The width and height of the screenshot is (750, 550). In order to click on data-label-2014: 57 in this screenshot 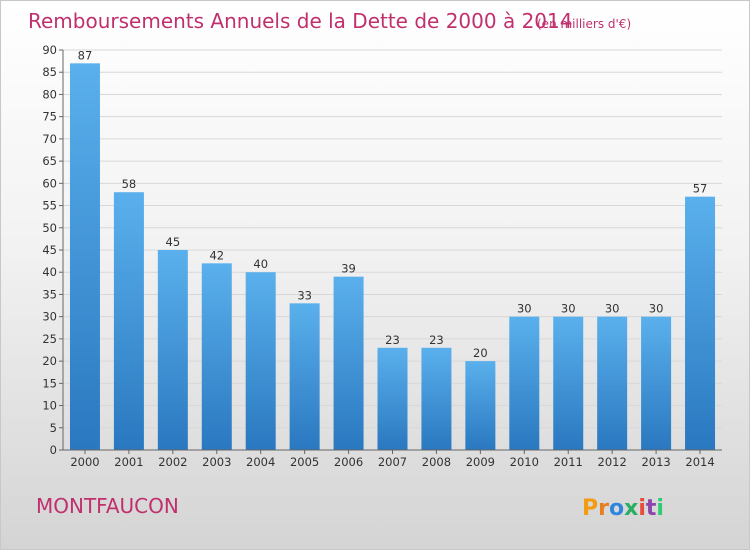, I will do `click(700, 189)`.